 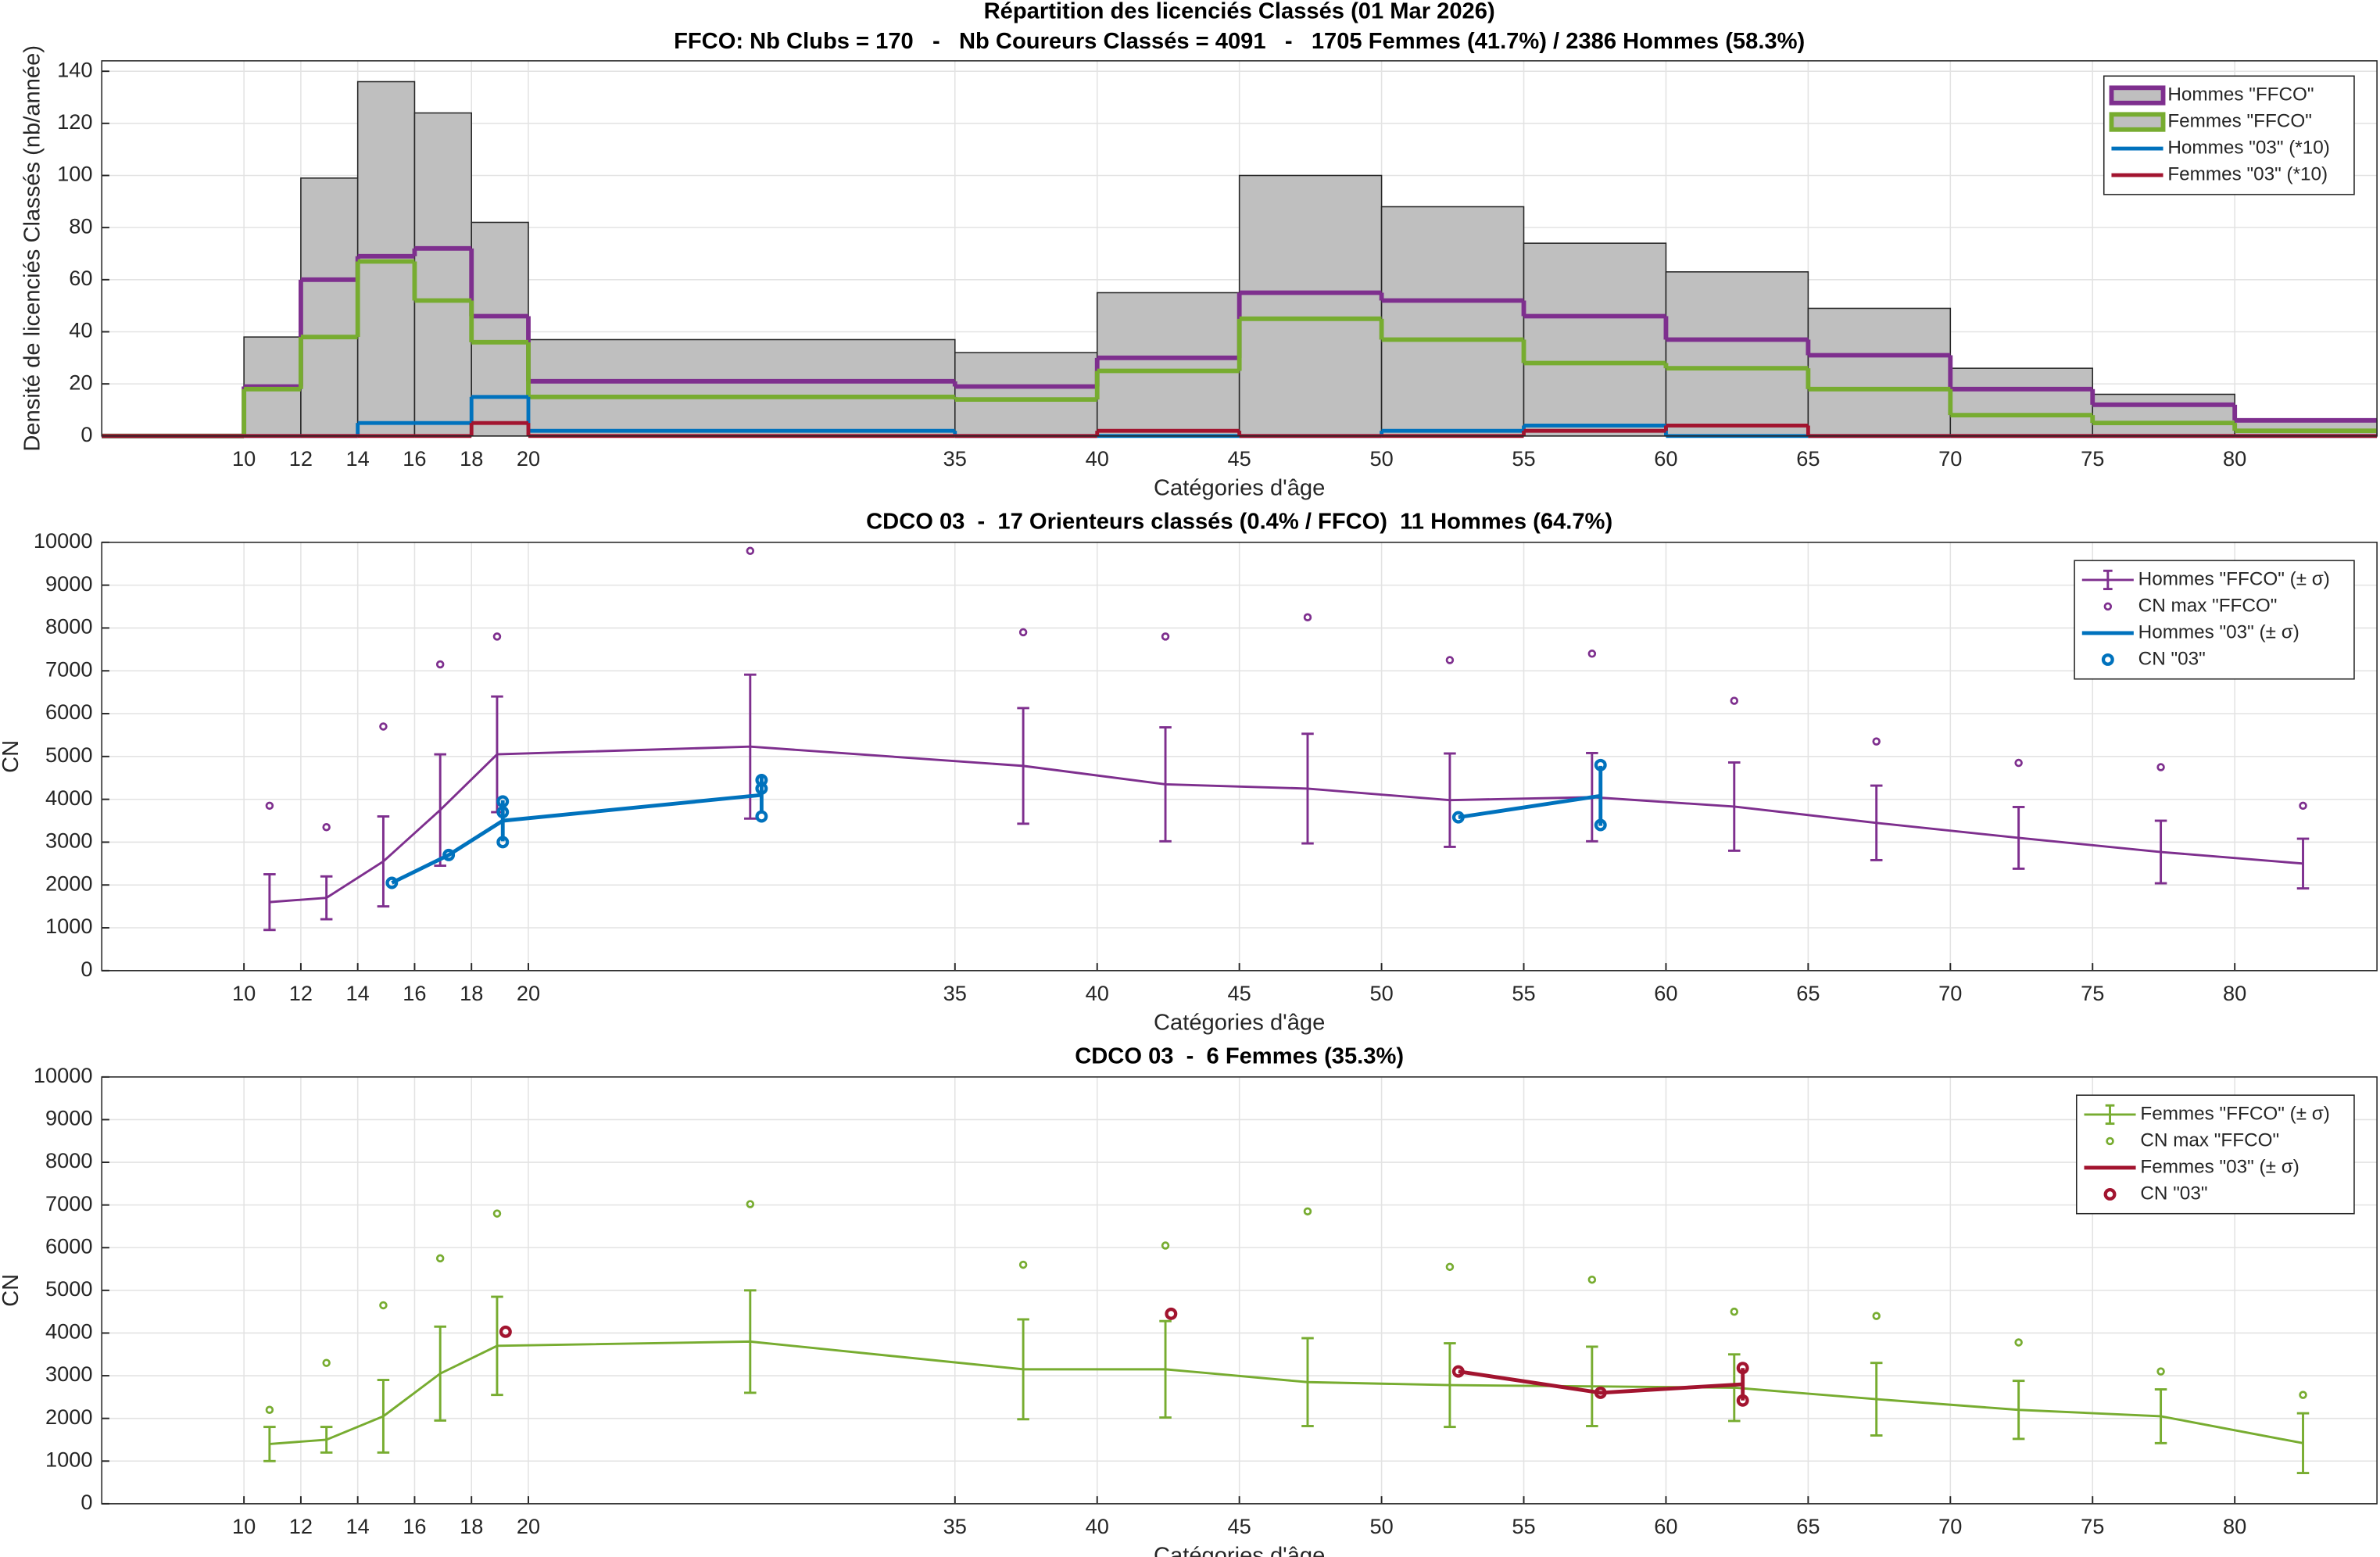 I want to click on legend-label: Hommes "FFCO", so click(x=2240, y=94).